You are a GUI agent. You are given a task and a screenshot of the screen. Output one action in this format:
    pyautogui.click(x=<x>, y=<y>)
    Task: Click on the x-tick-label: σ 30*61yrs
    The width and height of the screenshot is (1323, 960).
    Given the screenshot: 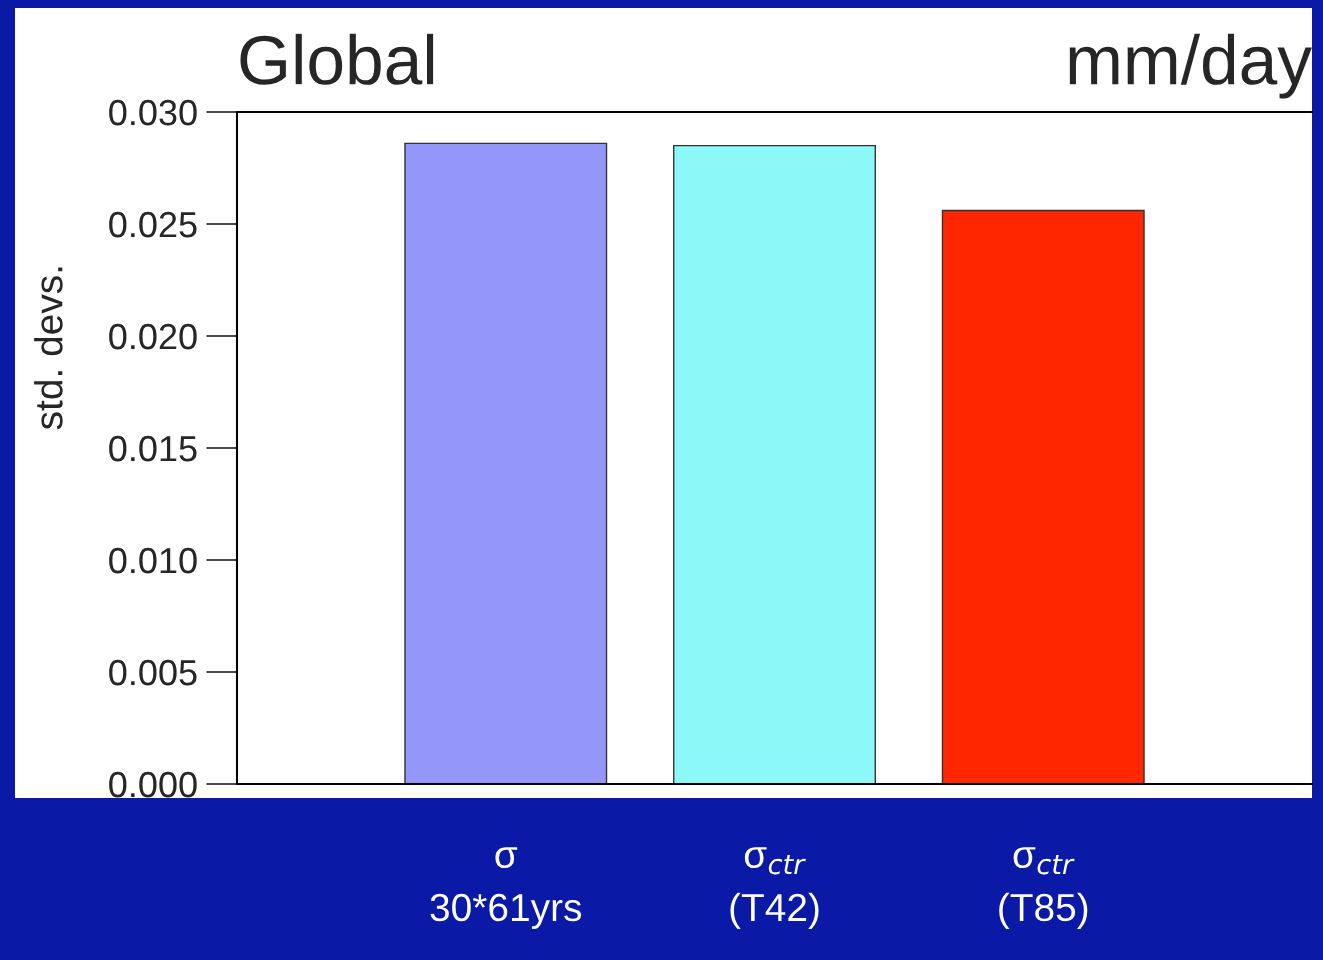 What is the action you would take?
    pyautogui.click(x=506, y=888)
    